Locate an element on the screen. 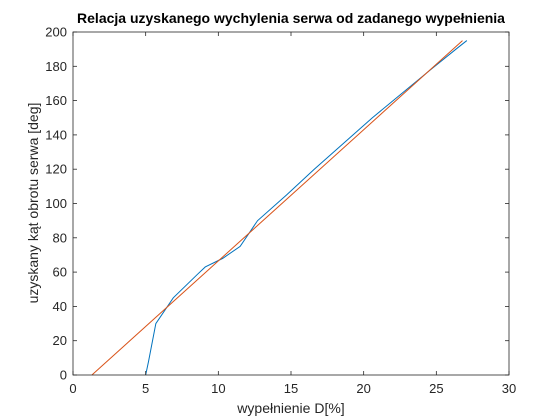  y-tick-label-3: 60 is located at coordinates (60, 272).